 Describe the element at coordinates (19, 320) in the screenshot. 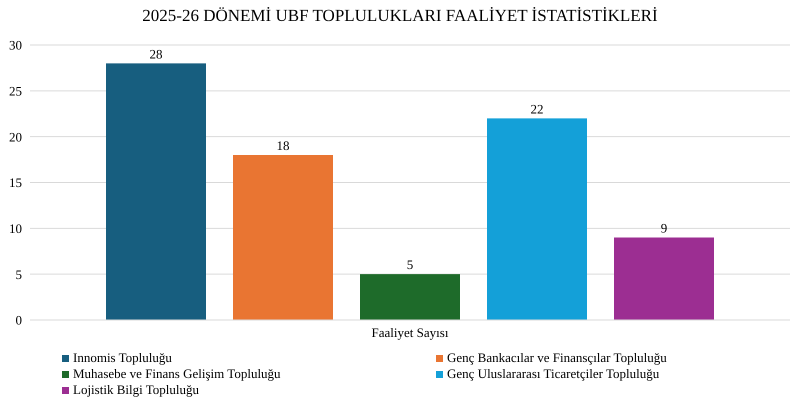

I see `y-tick-label: 0` at that location.